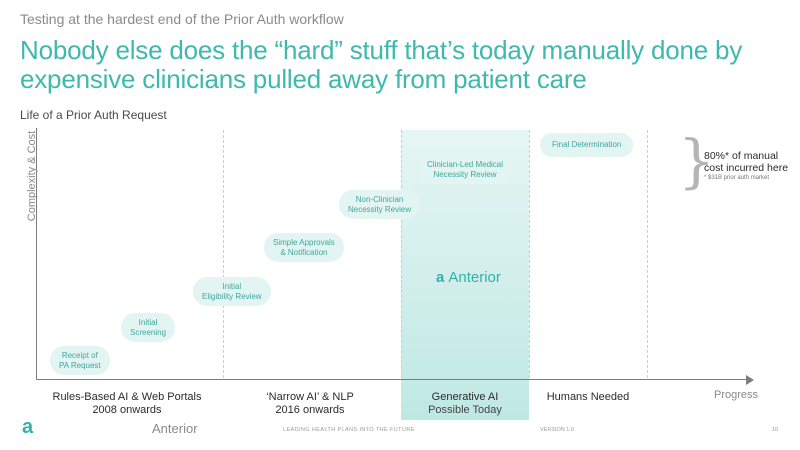 This screenshot has height=450, width=800. Describe the element at coordinates (127, 410) in the screenshot. I see `era-subtitle: 2008 onwards` at that location.